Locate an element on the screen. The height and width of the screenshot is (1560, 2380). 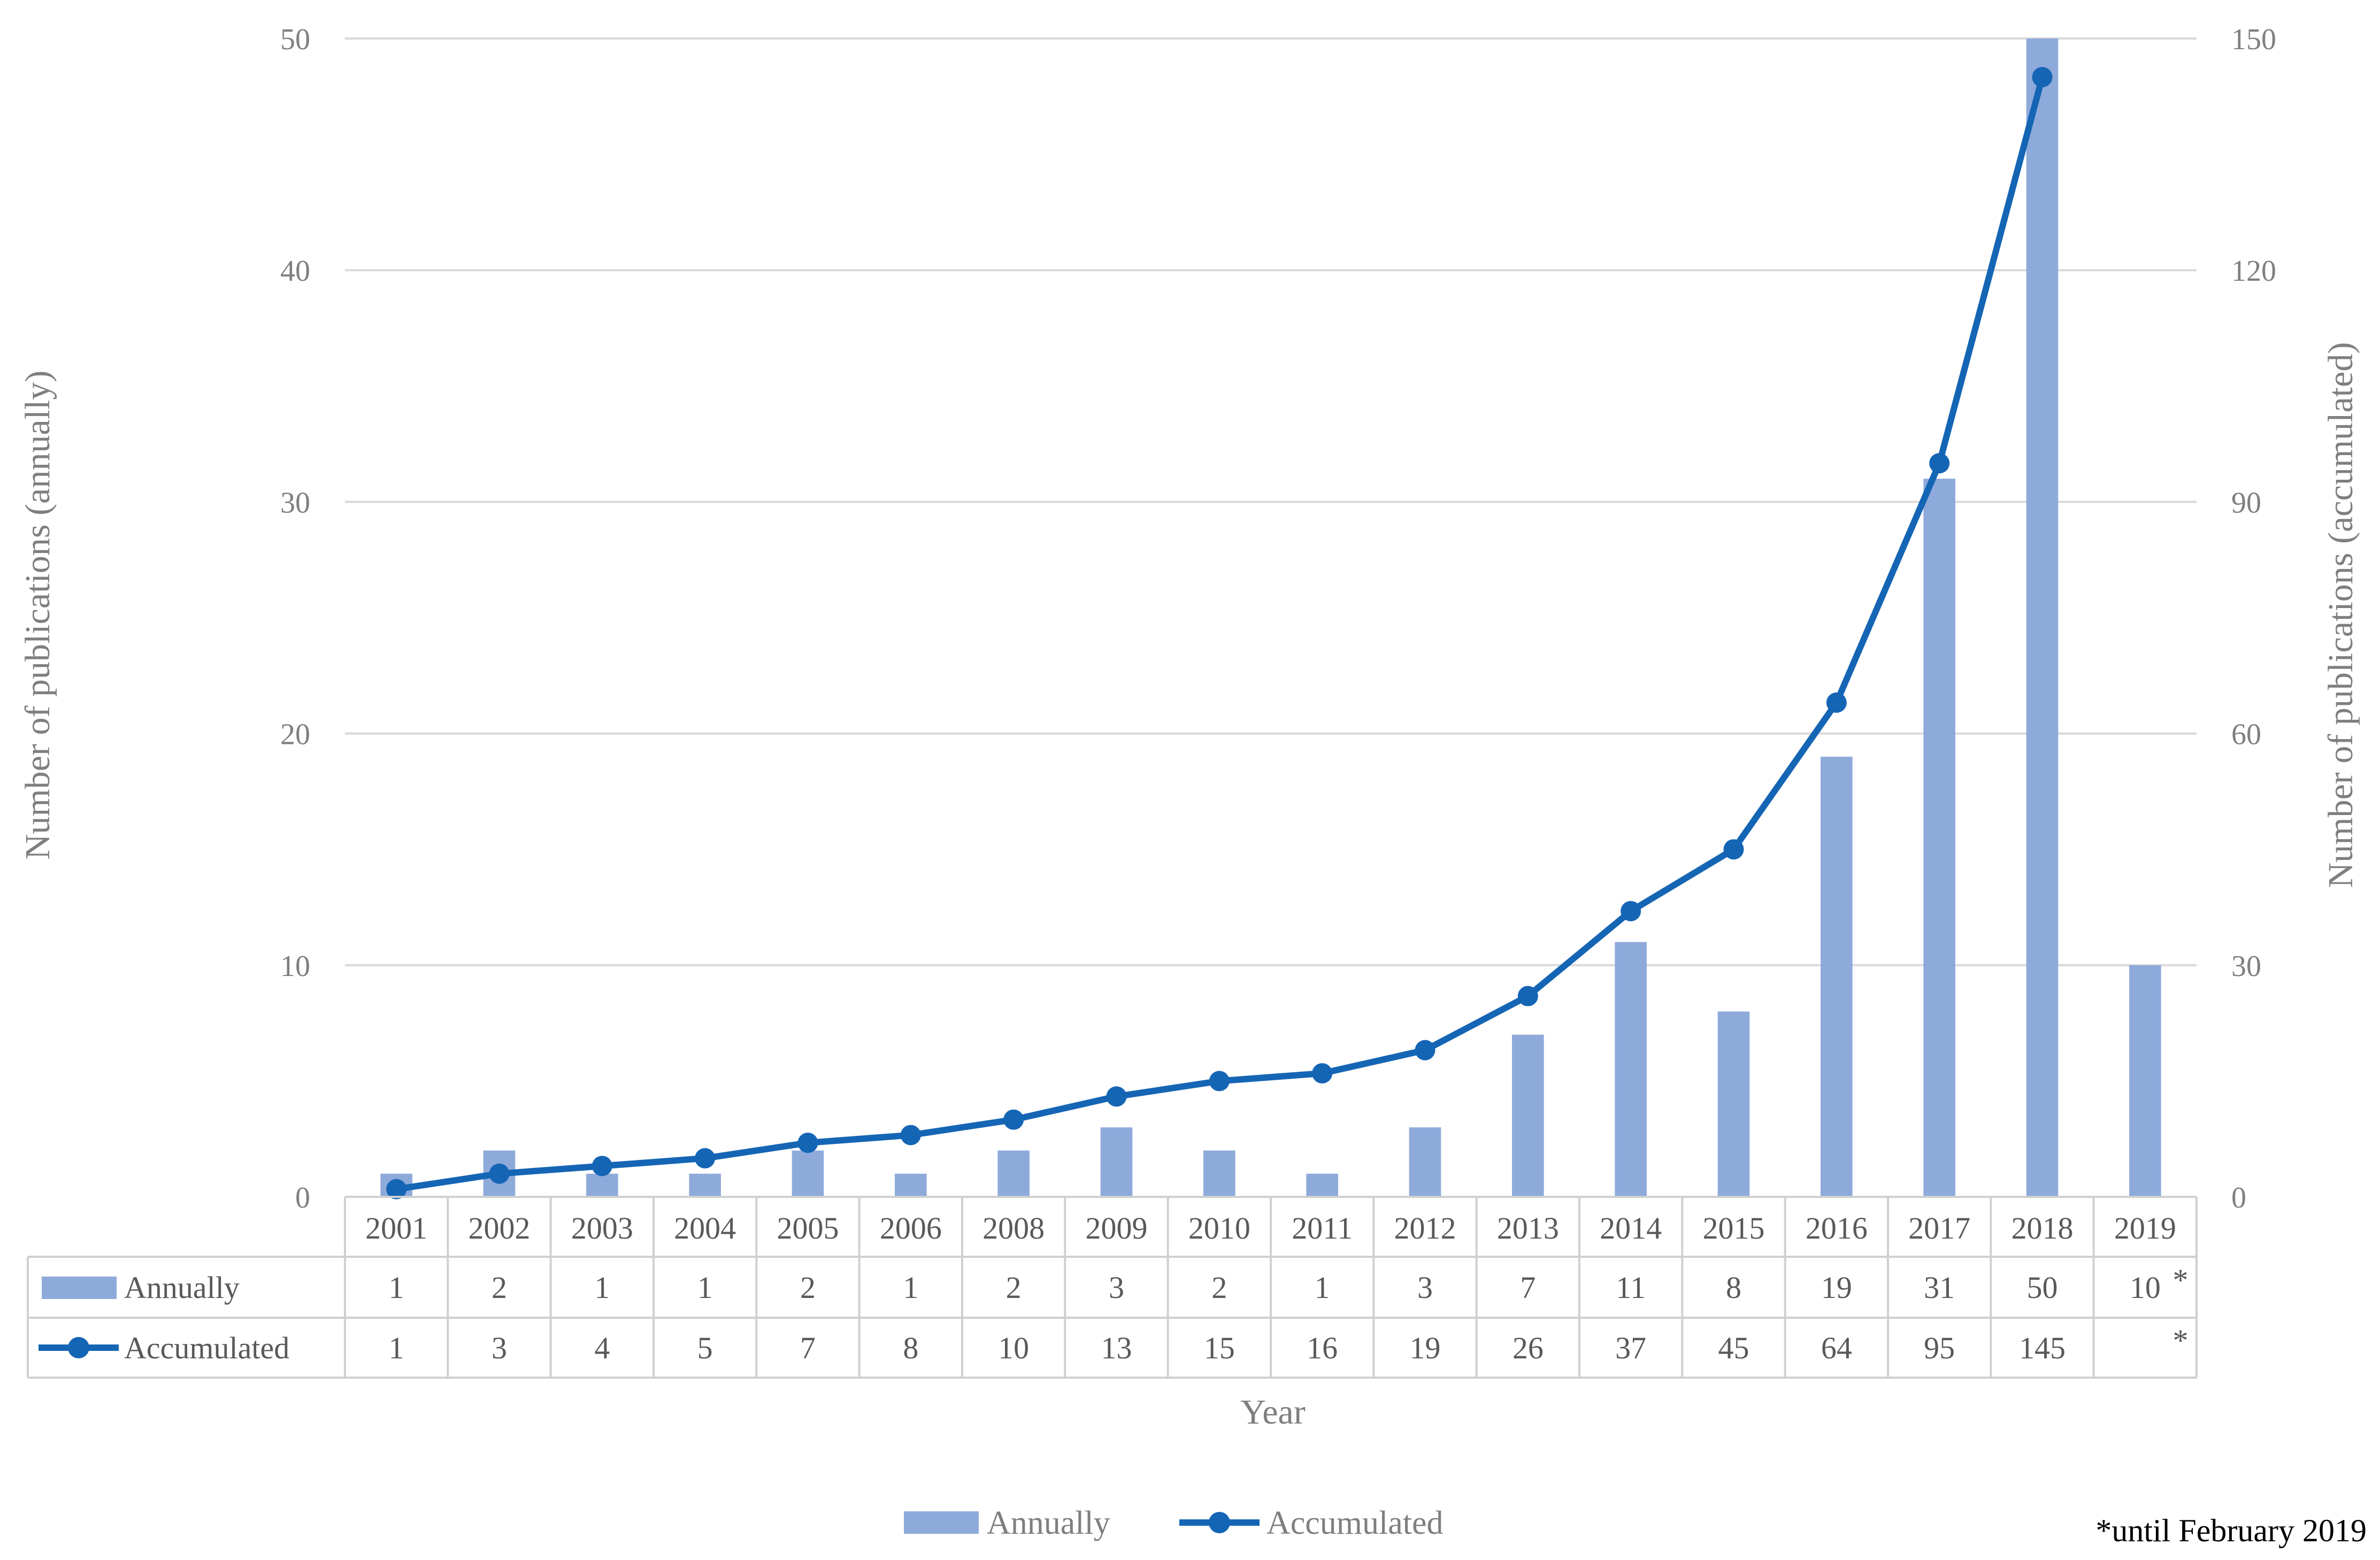
x-tick-label: 2006 is located at coordinates (911, 1228).